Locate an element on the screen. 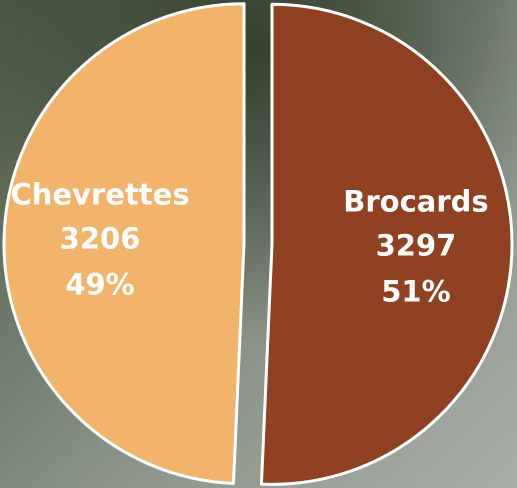 The height and width of the screenshot is (488, 517). slice-value-label: 3206 is located at coordinates (100, 239).